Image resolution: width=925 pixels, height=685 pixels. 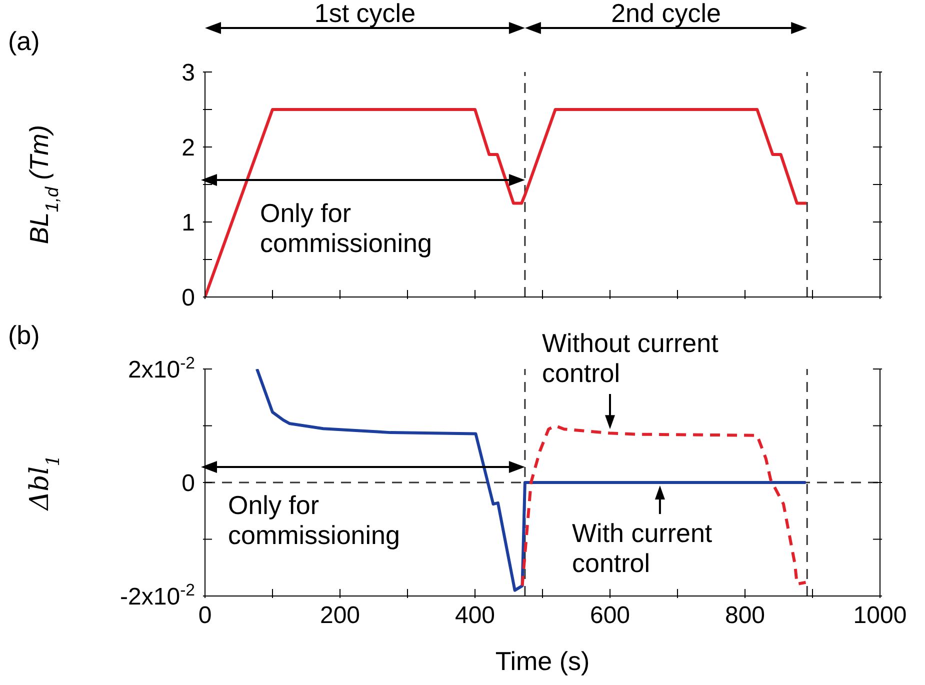 I want to click on y-tick-label: 1, so click(x=188, y=222).